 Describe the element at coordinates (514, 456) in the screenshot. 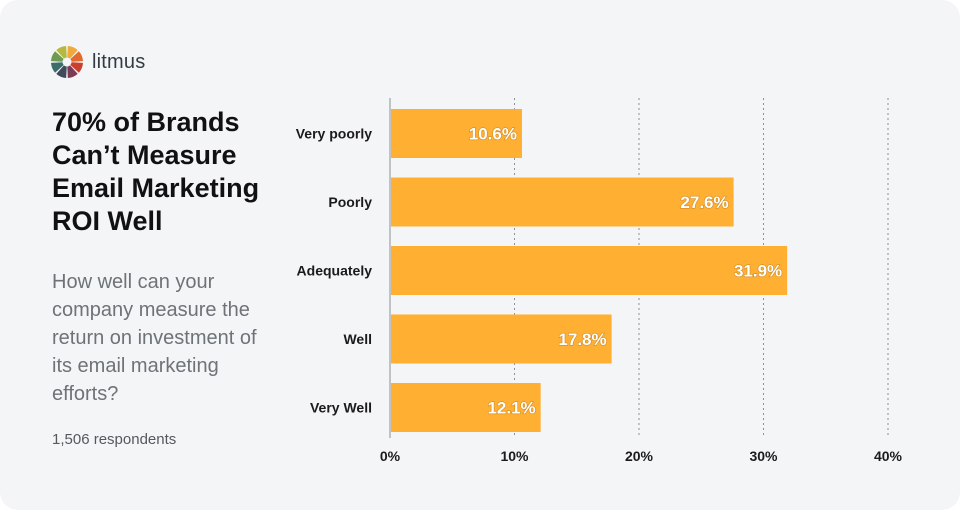

I see `x-tick-label: 10%` at that location.